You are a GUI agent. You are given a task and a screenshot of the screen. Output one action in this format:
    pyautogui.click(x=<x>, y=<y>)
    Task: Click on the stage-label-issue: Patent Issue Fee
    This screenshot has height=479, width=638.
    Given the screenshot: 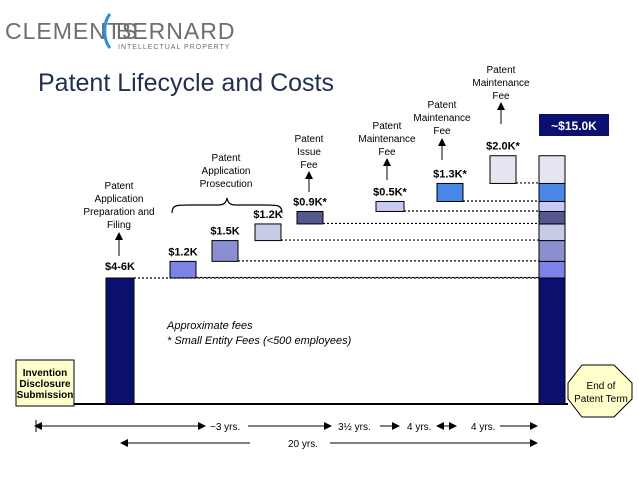 What is the action you would take?
    pyautogui.click(x=309, y=163)
    